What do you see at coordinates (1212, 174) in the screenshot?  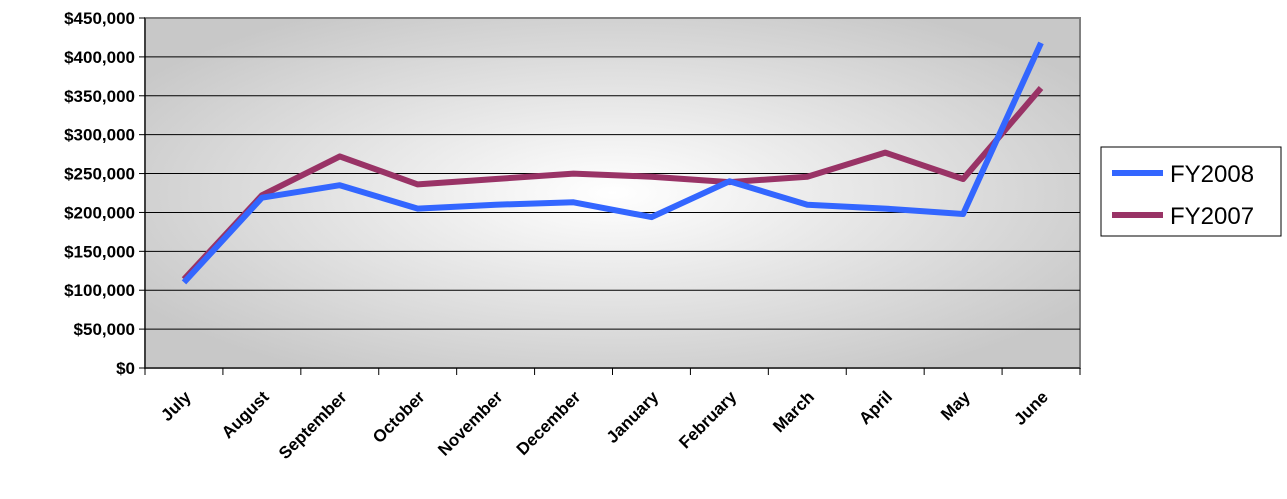 I see `legend-label-fy2008: FY2008` at bounding box center [1212, 174].